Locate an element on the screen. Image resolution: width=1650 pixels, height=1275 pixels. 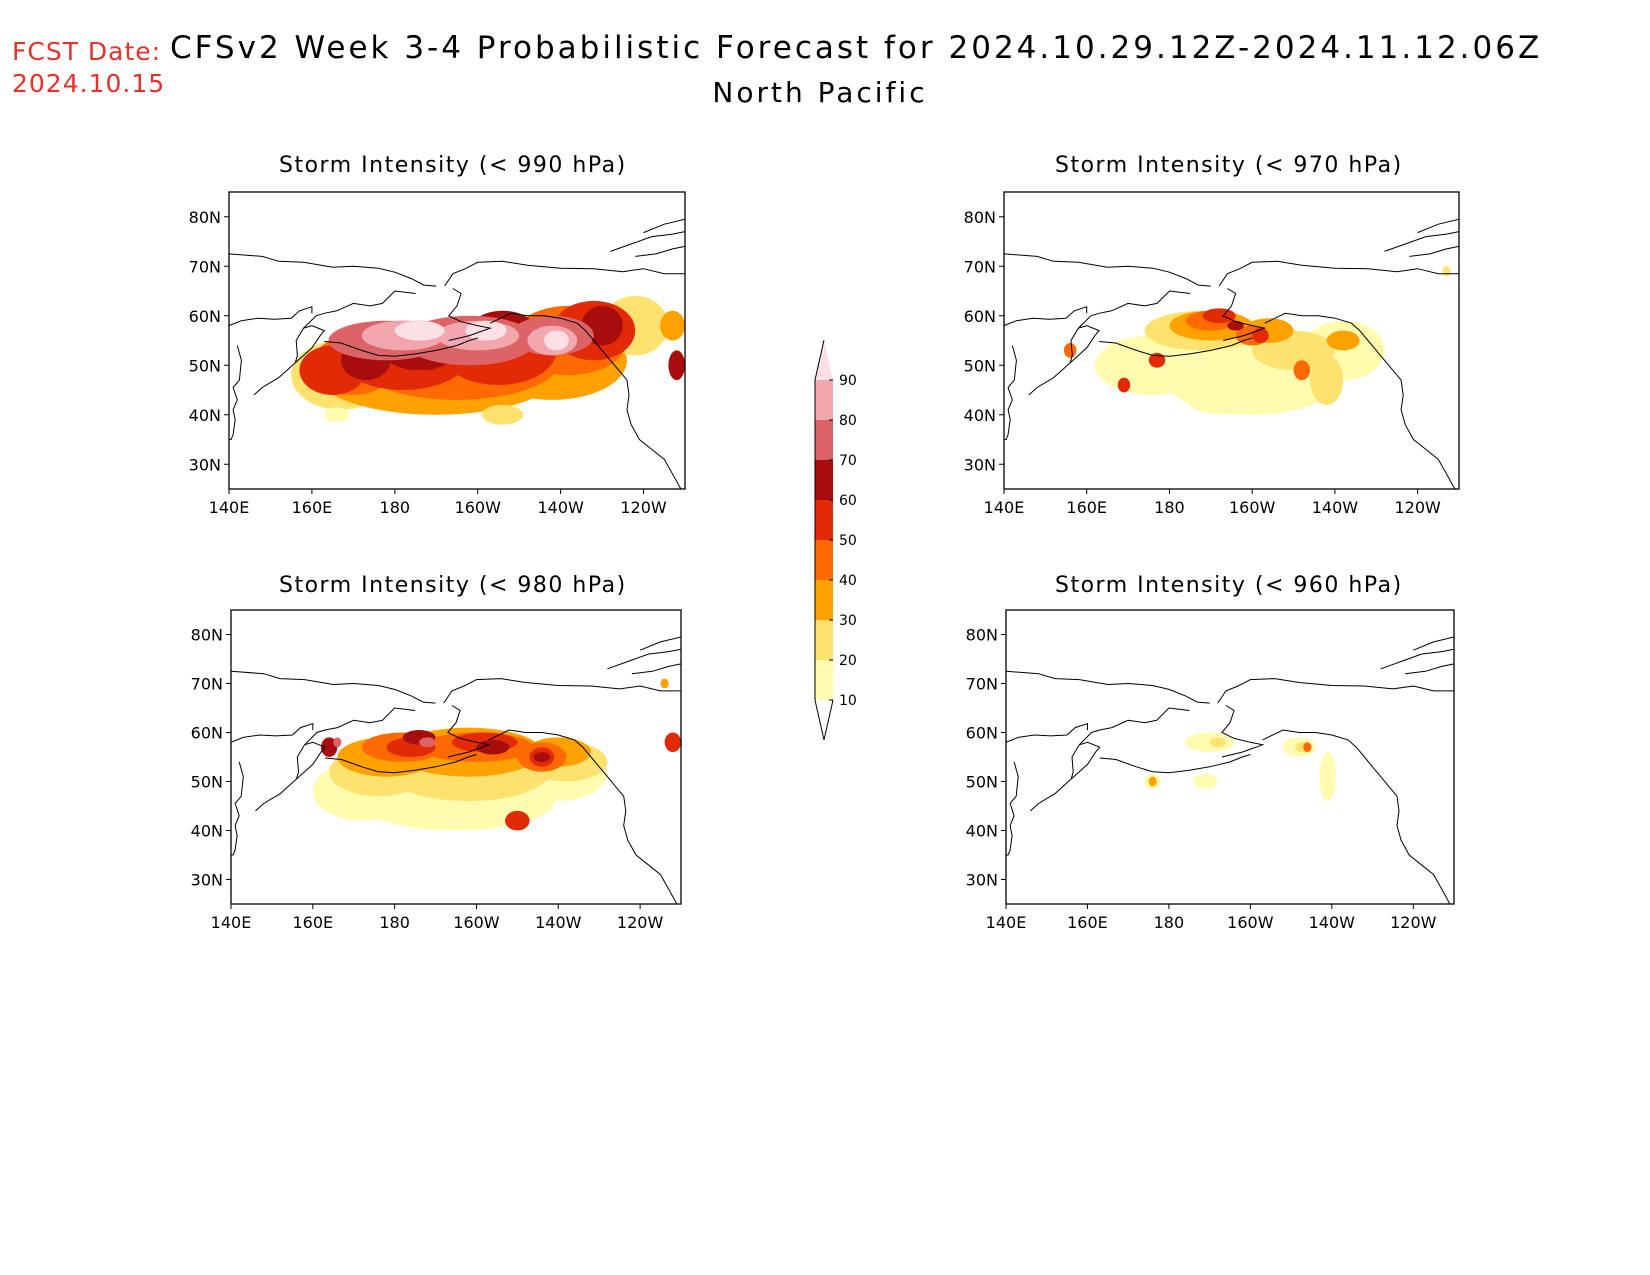
colorbar-bottom-arrow is located at coordinates (824, 720).